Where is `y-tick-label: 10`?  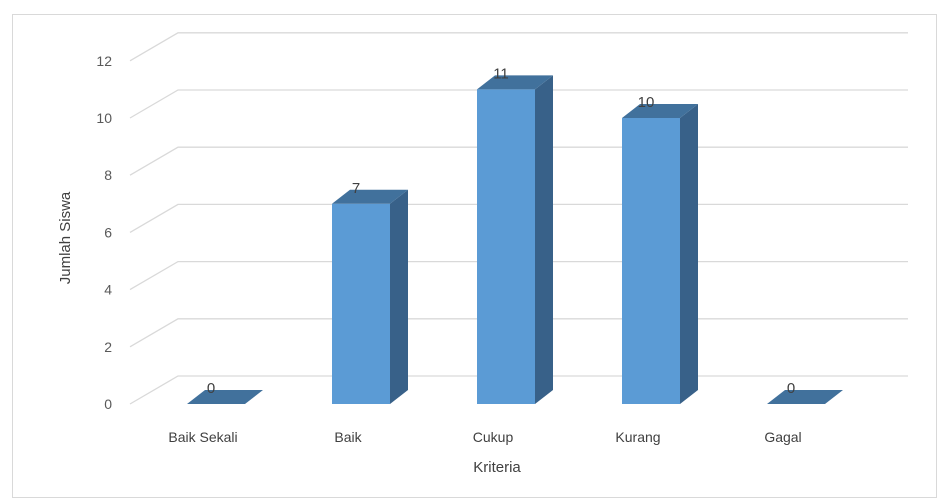 y-tick-label: 10 is located at coordinates (104, 118).